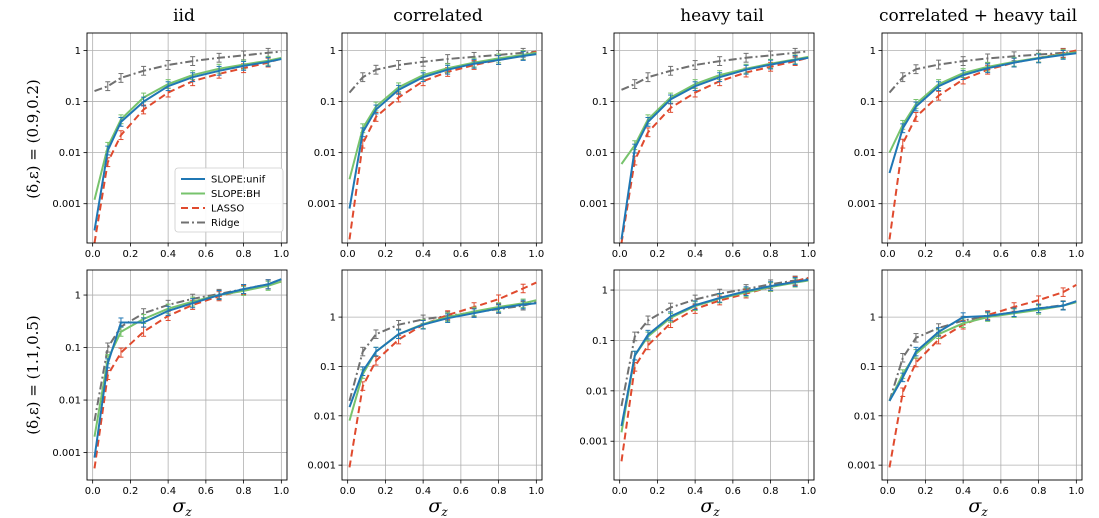  What do you see at coordinates (229, 200) in the screenshot?
I see `legend: SLOPE:unif SLOPE:BH LASSO Ridge` at bounding box center [229, 200].